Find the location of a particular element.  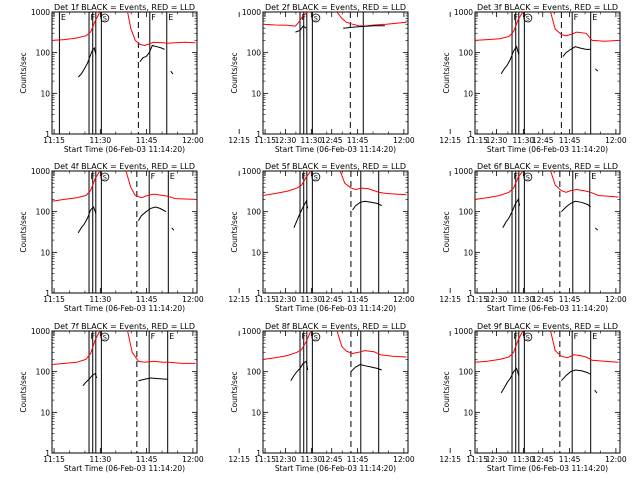

x-tick-label: 11:45 is located at coordinates (147, 459).